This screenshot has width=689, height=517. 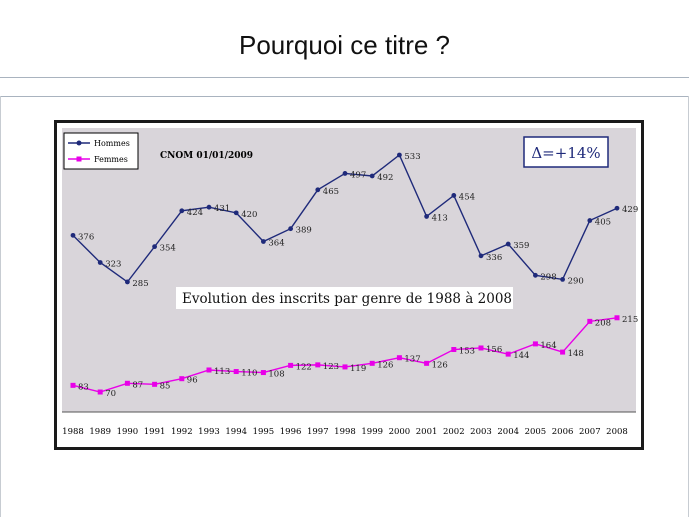 What do you see at coordinates (100, 432) in the screenshot?
I see `x-tick-label-1989: 1989` at bounding box center [100, 432].